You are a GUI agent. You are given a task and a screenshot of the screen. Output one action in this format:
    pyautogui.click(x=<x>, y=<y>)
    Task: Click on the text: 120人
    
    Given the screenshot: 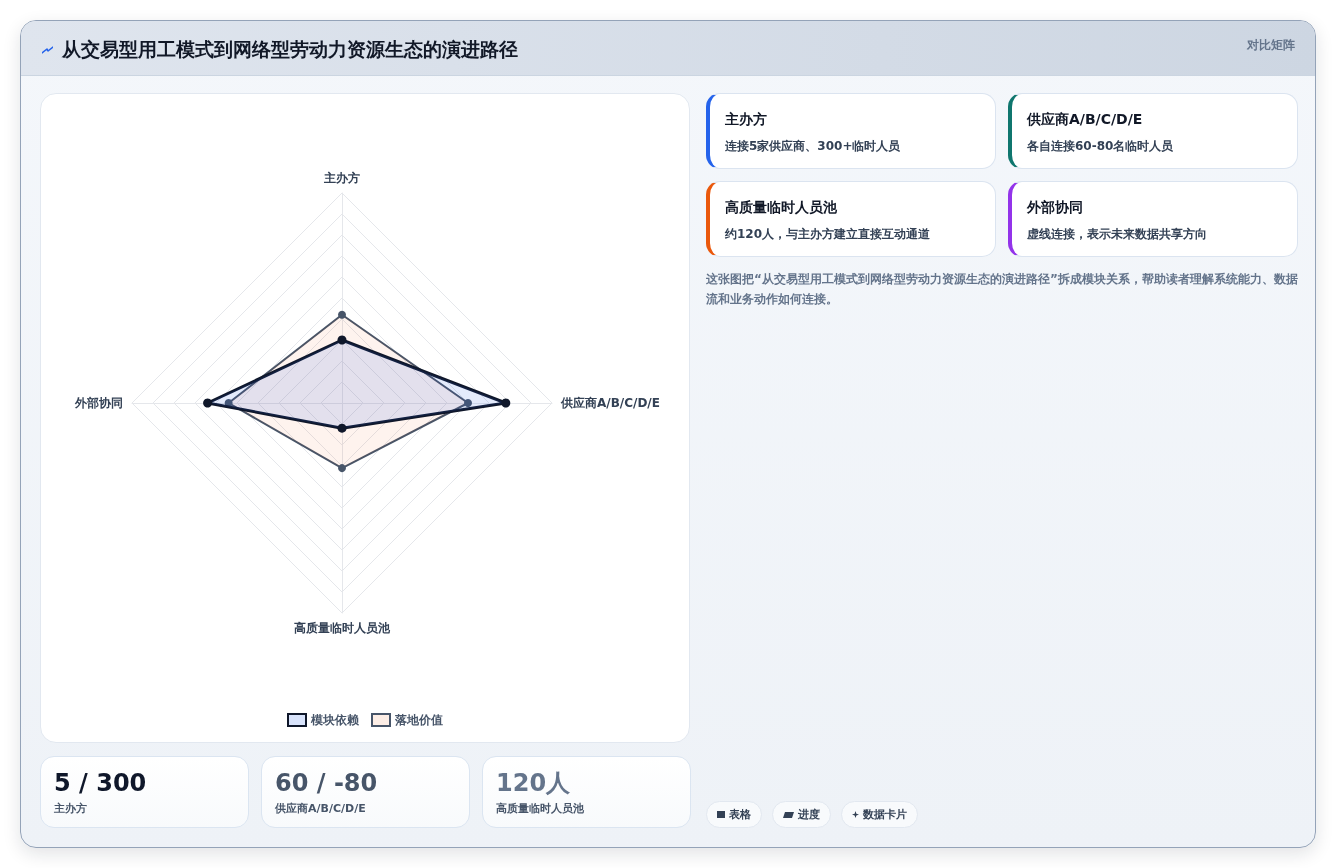 What is the action you would take?
    pyautogui.click(x=533, y=783)
    